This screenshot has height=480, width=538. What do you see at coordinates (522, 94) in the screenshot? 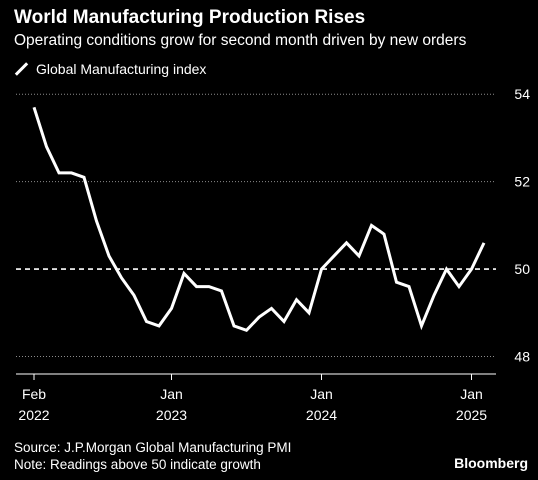
I see `y-tick-label: 54` at bounding box center [522, 94].